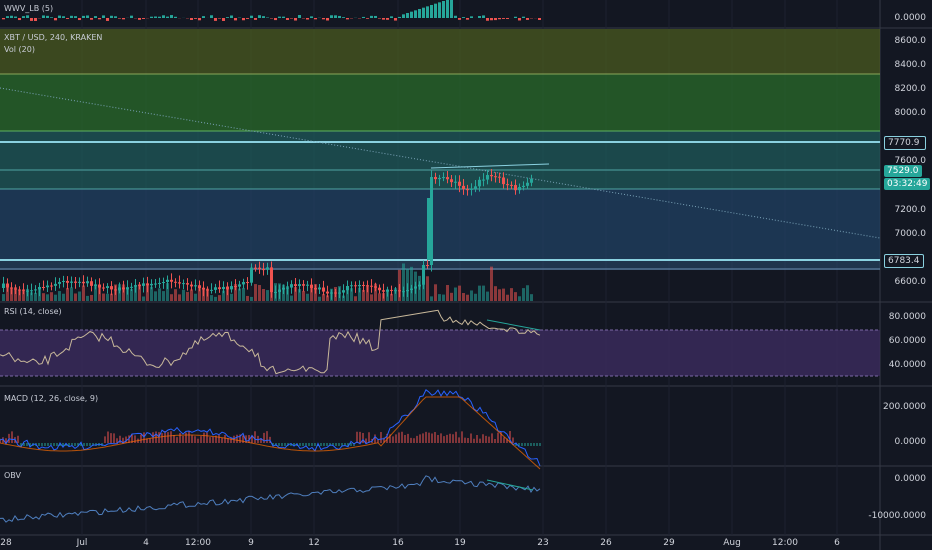  What do you see at coordinates (29, 8) in the screenshot?
I see `wwv-pane-label: WWV_LB (5)` at bounding box center [29, 8].